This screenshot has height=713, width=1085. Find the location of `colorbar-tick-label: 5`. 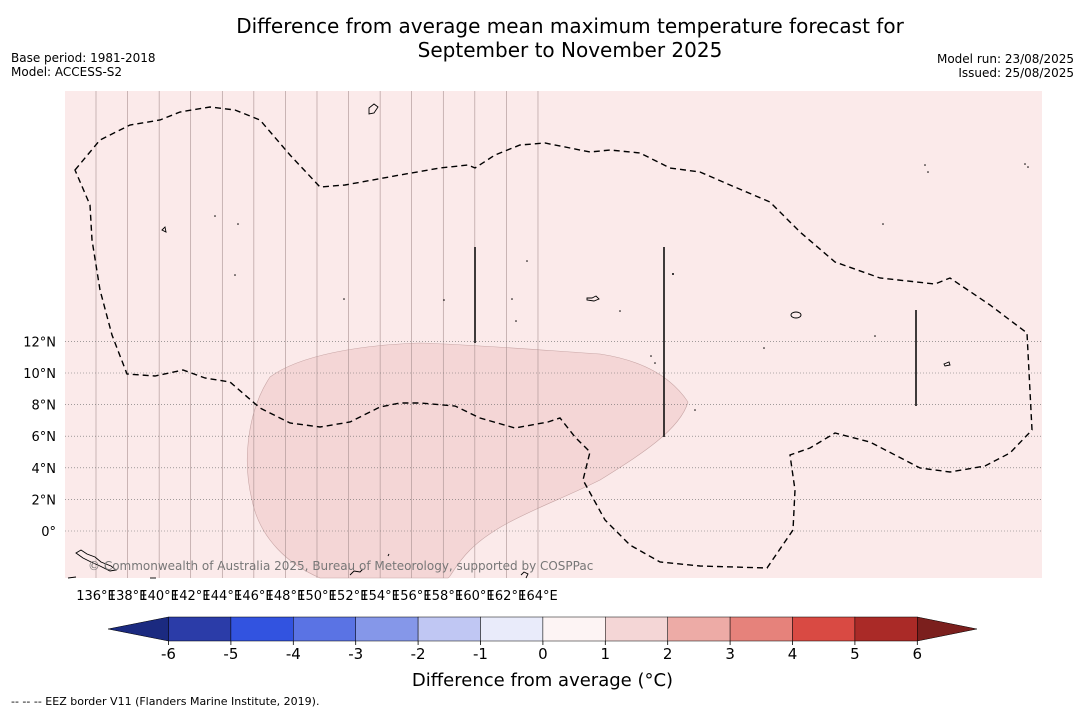

colorbar-tick-label: 5 is located at coordinates (855, 654).